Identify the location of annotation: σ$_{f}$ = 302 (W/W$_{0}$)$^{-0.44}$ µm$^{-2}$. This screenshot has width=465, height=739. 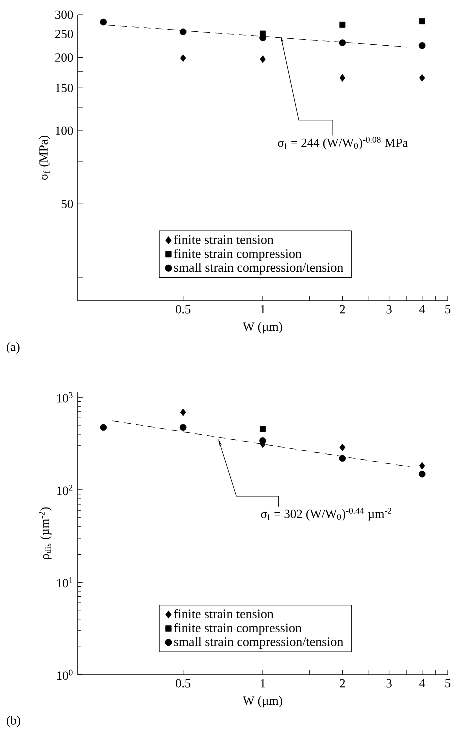
(326, 514).